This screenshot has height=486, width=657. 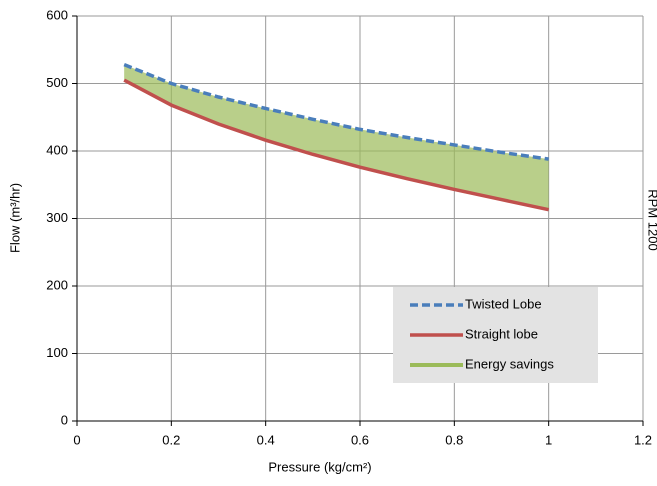 I want to click on x-tick-label: 1, so click(x=548, y=439).